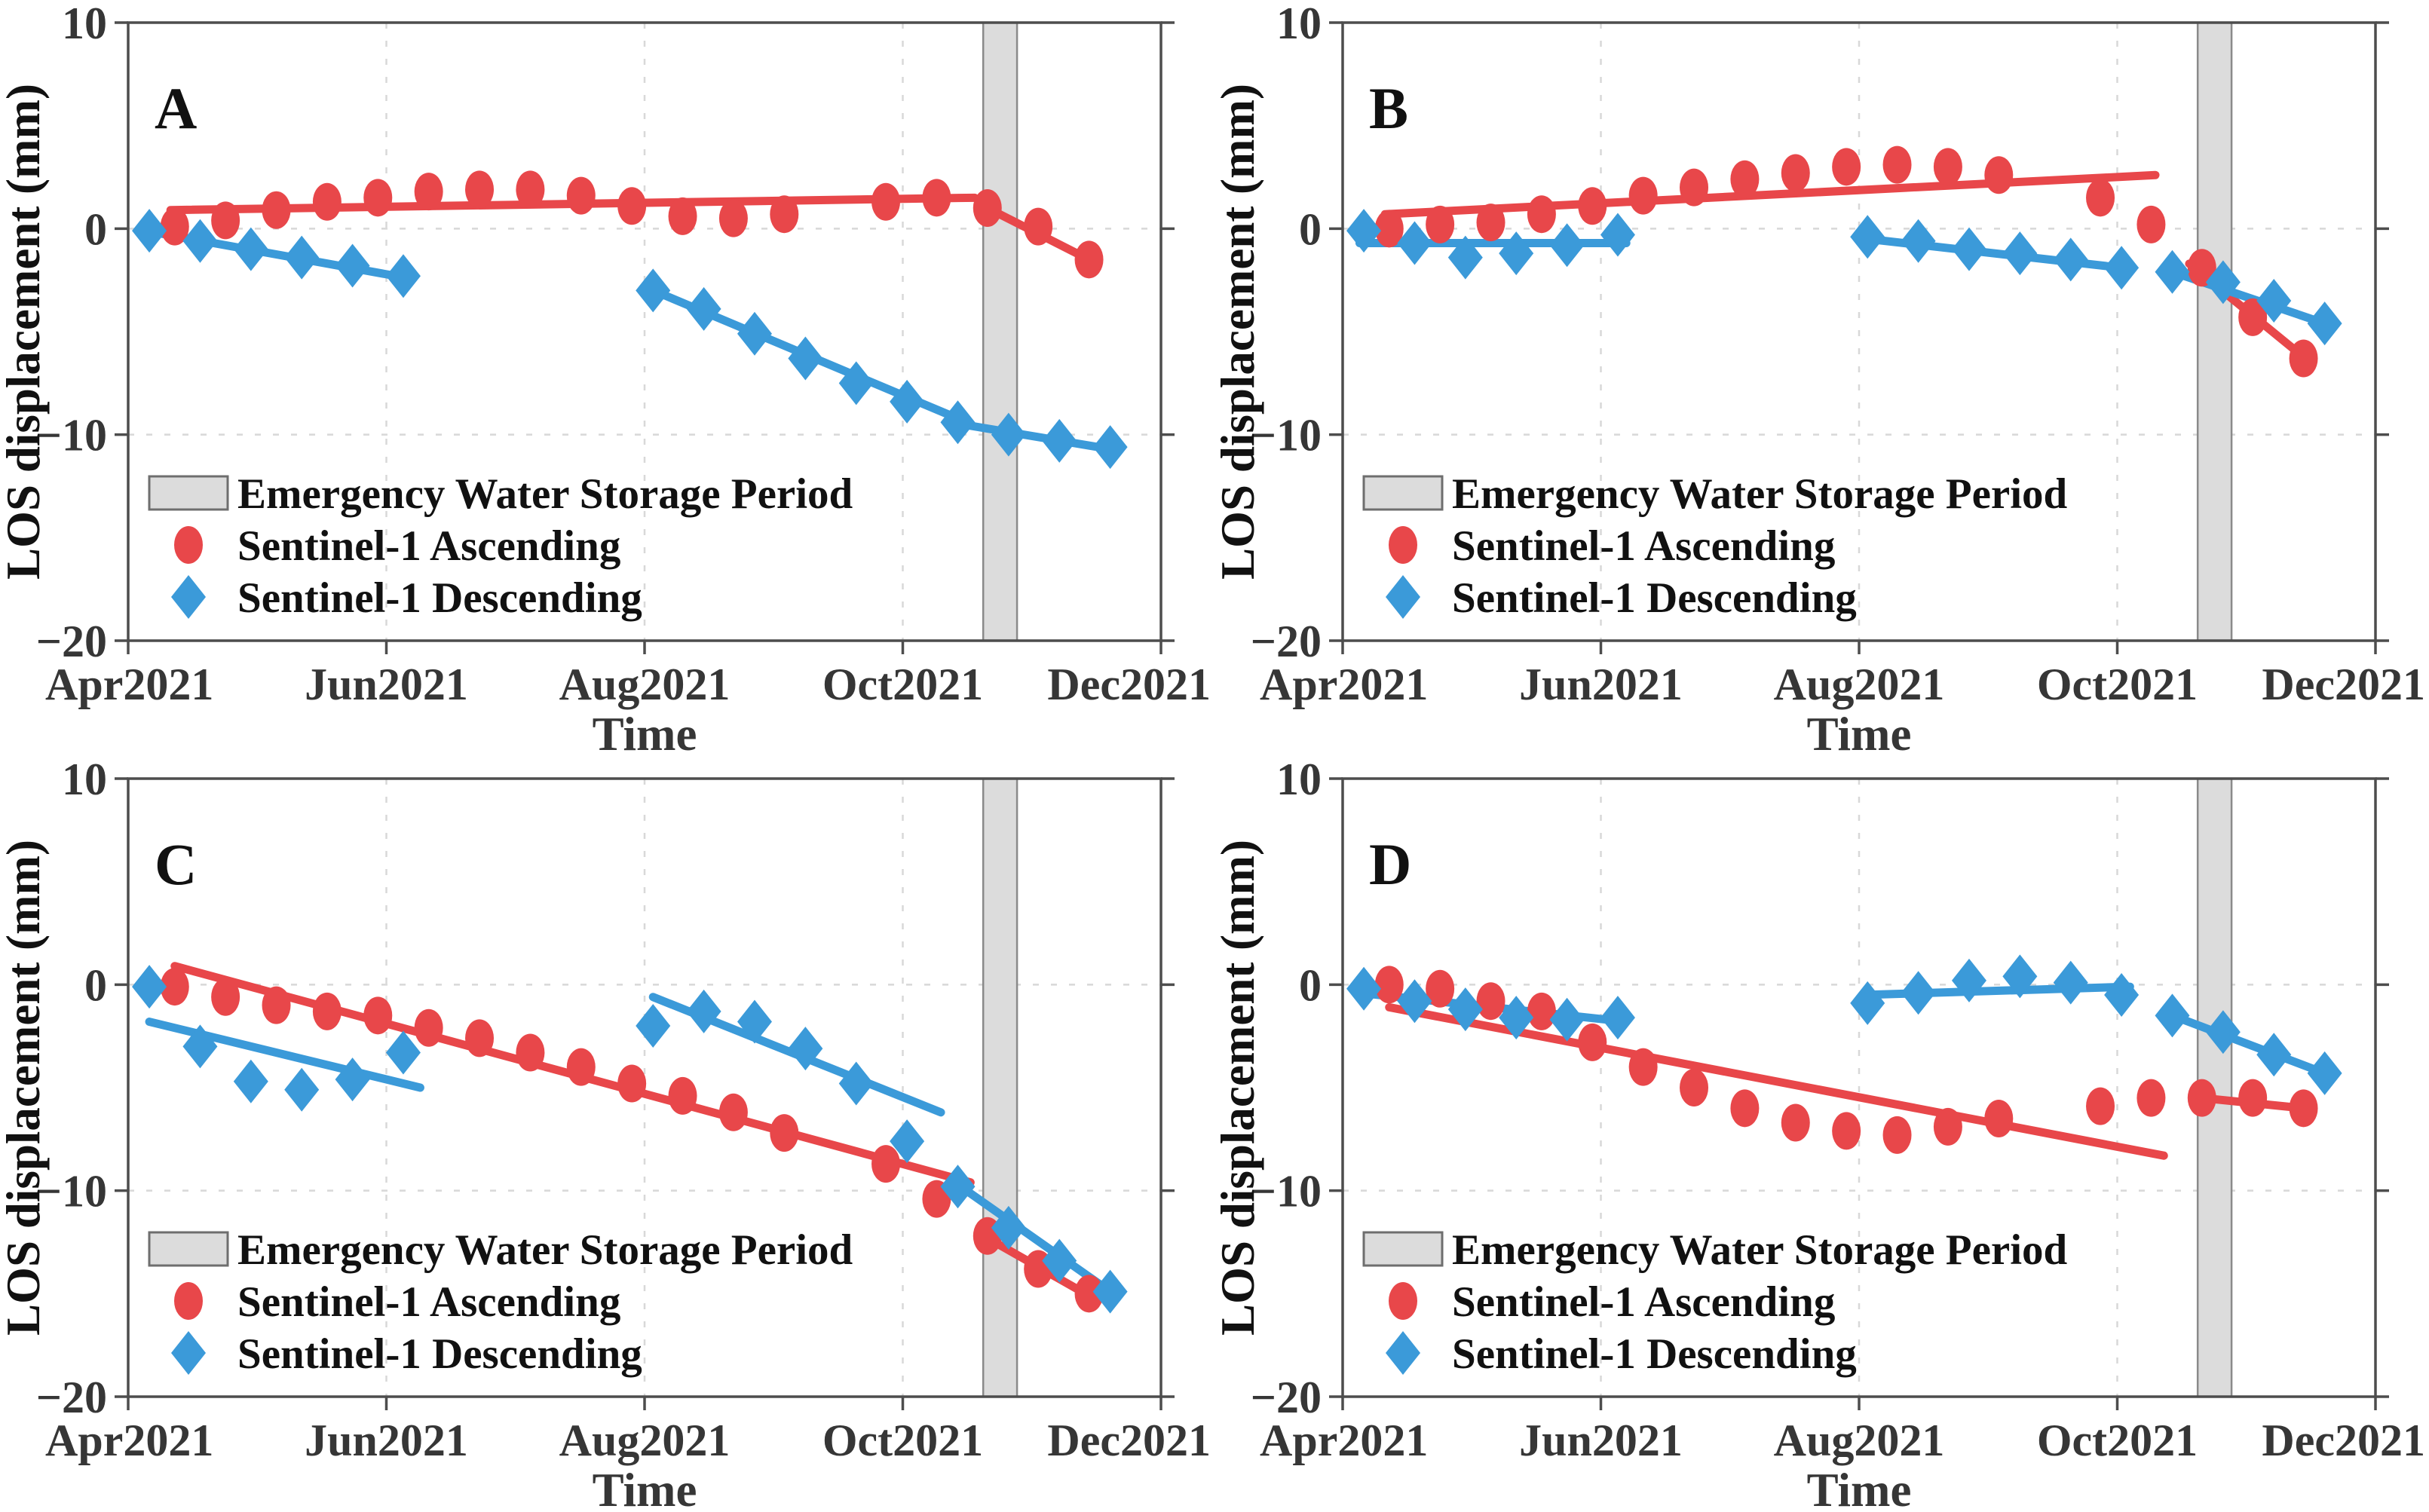 Image resolution: width=2429 pixels, height=1512 pixels. What do you see at coordinates (645, 684) in the screenshot?
I see `x-tick-label: Aug2021` at bounding box center [645, 684].